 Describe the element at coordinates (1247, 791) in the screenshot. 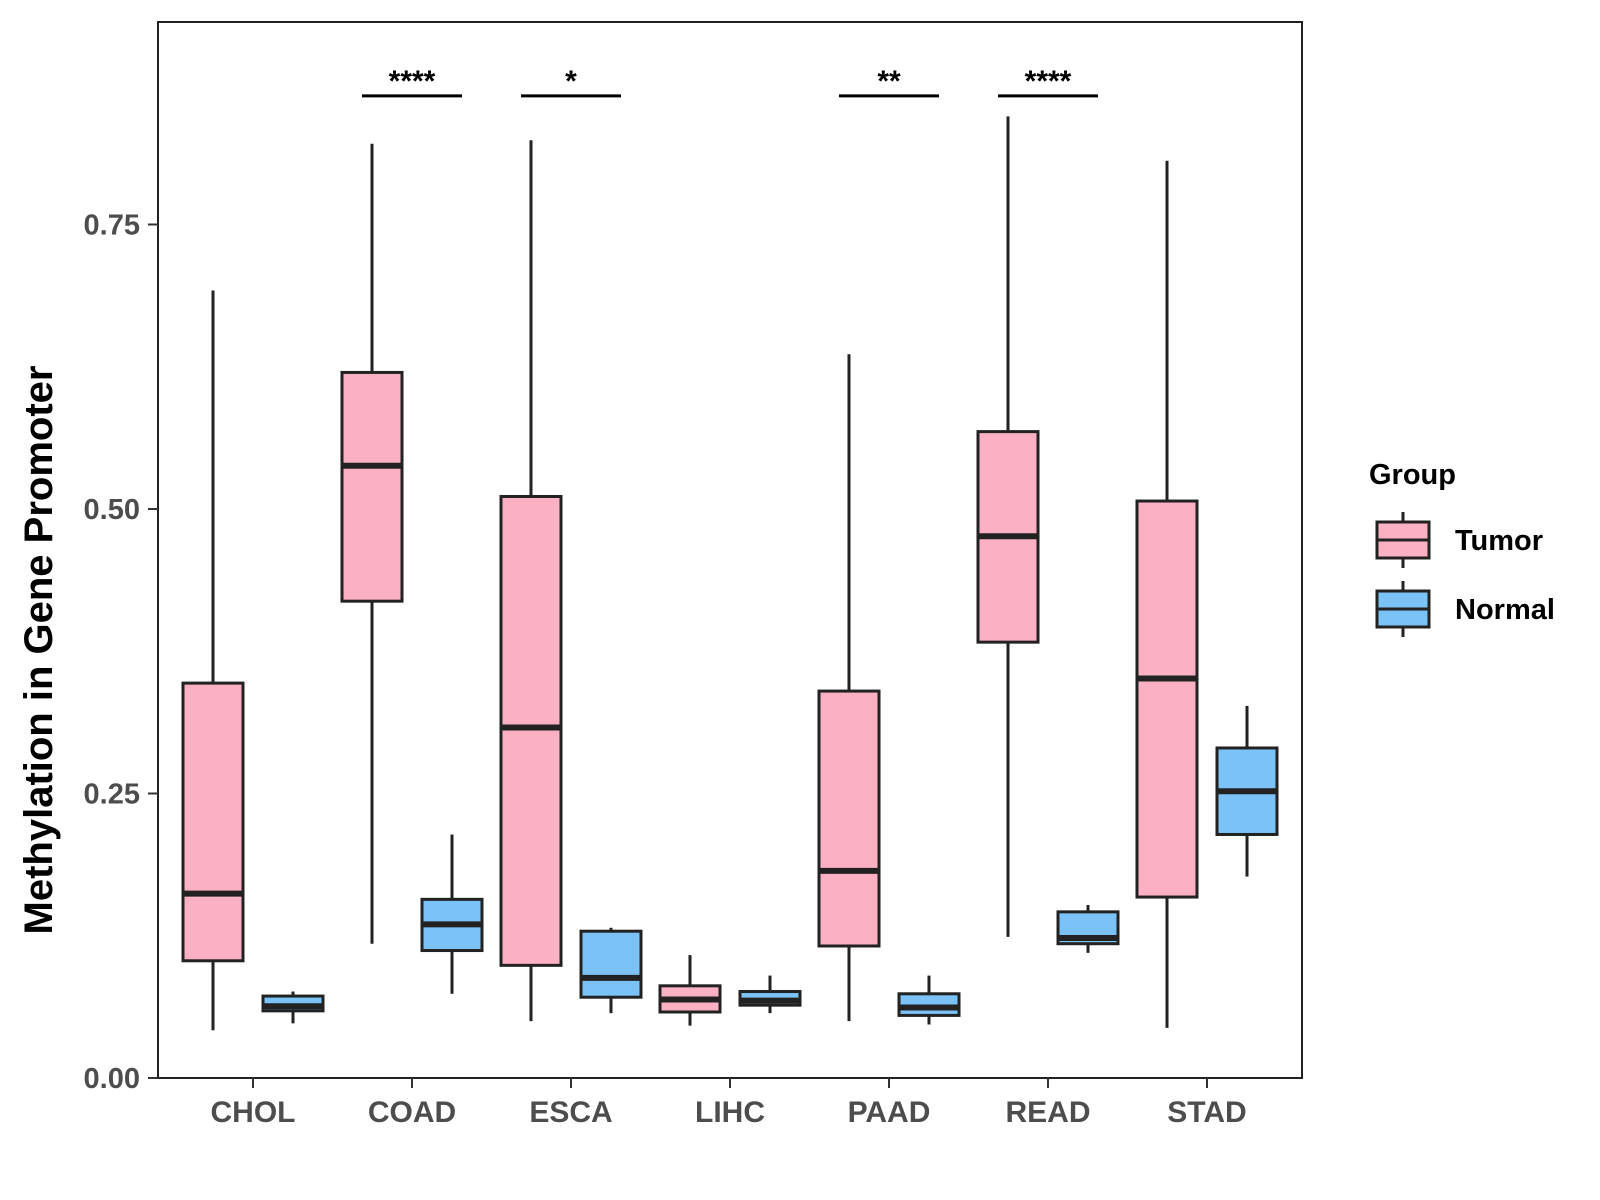

I see `box-normal-stad` at that location.